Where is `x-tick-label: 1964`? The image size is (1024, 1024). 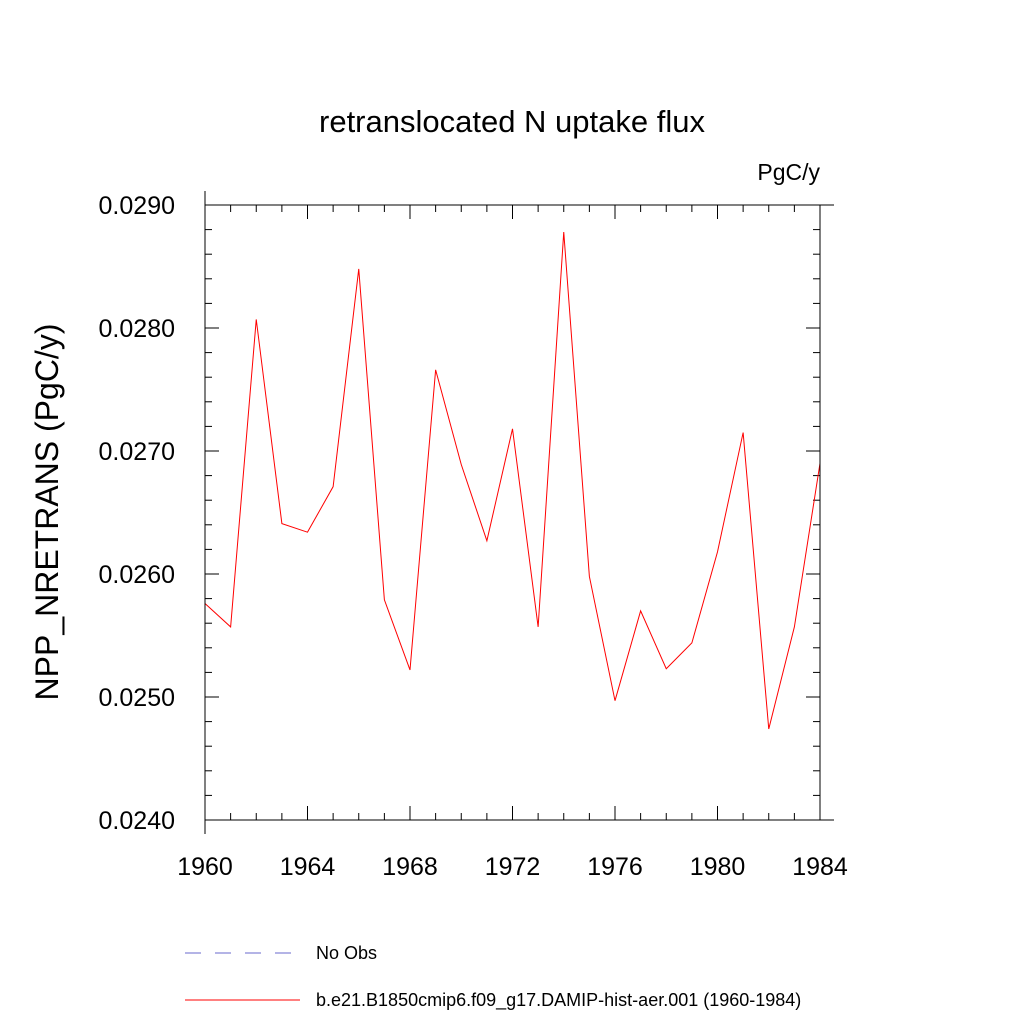
x-tick-label: 1964 is located at coordinates (308, 867).